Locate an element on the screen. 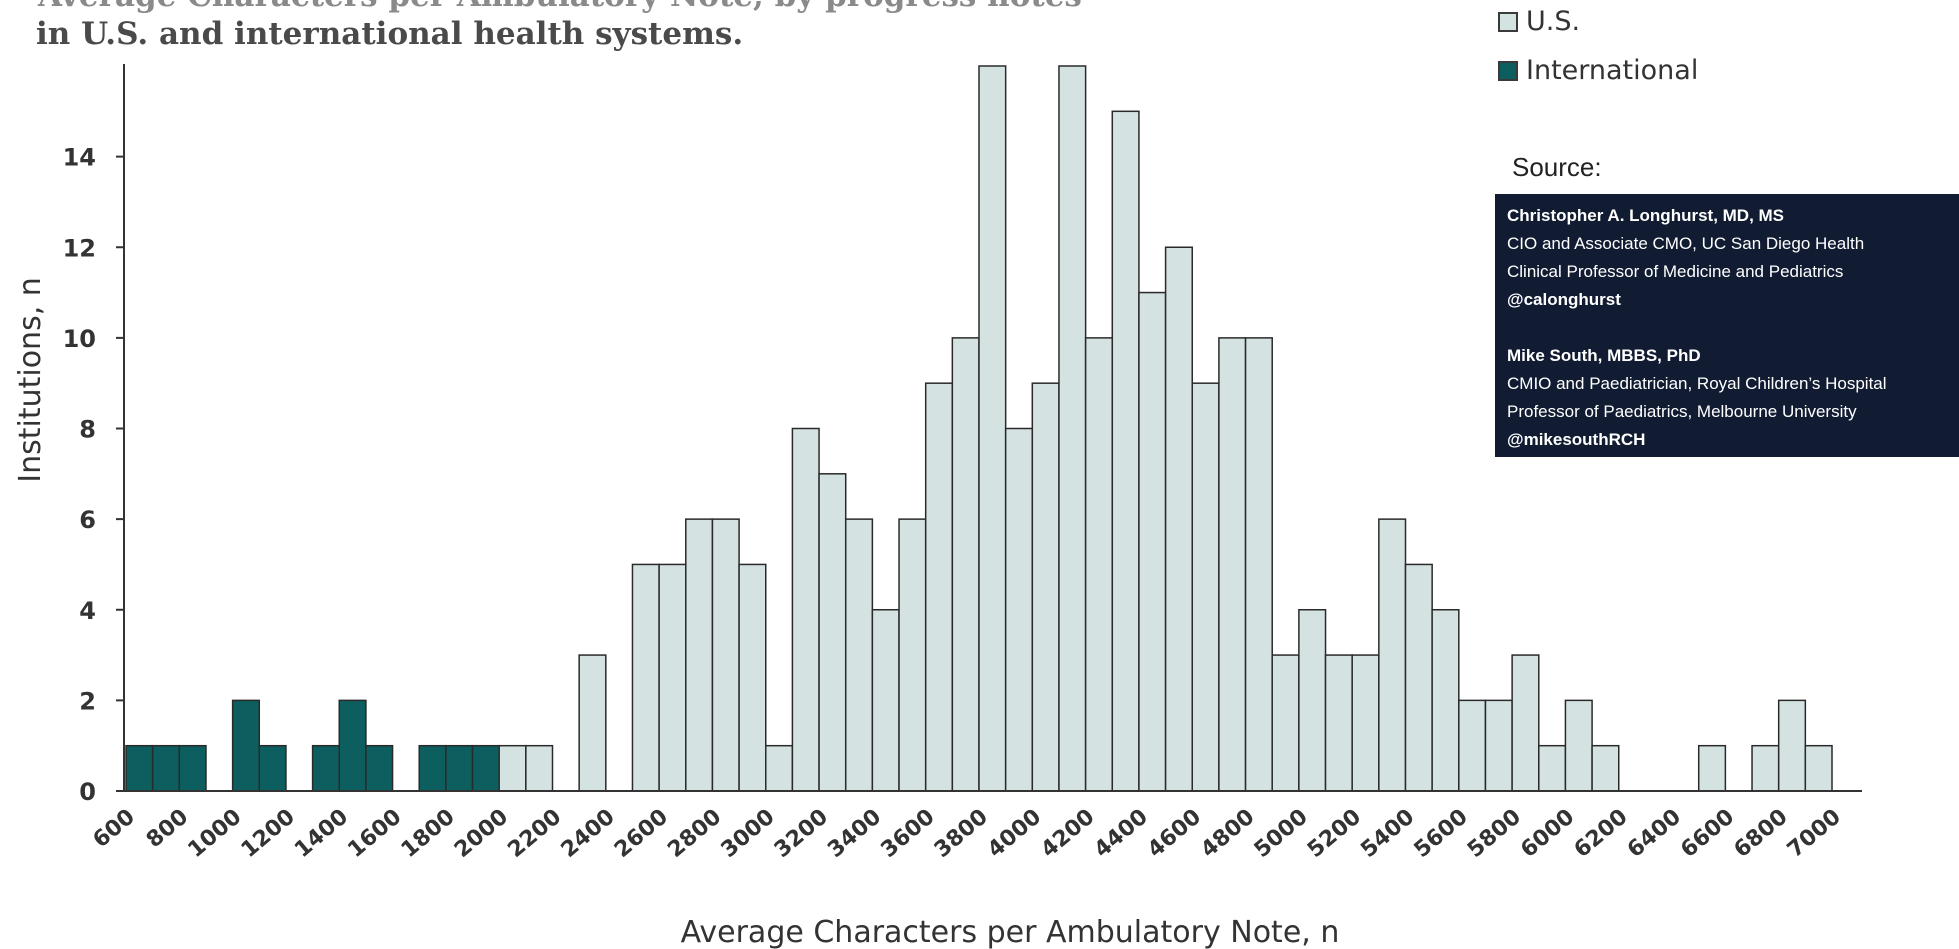  x-tick-label: 4800 is located at coordinates (1227, 833).